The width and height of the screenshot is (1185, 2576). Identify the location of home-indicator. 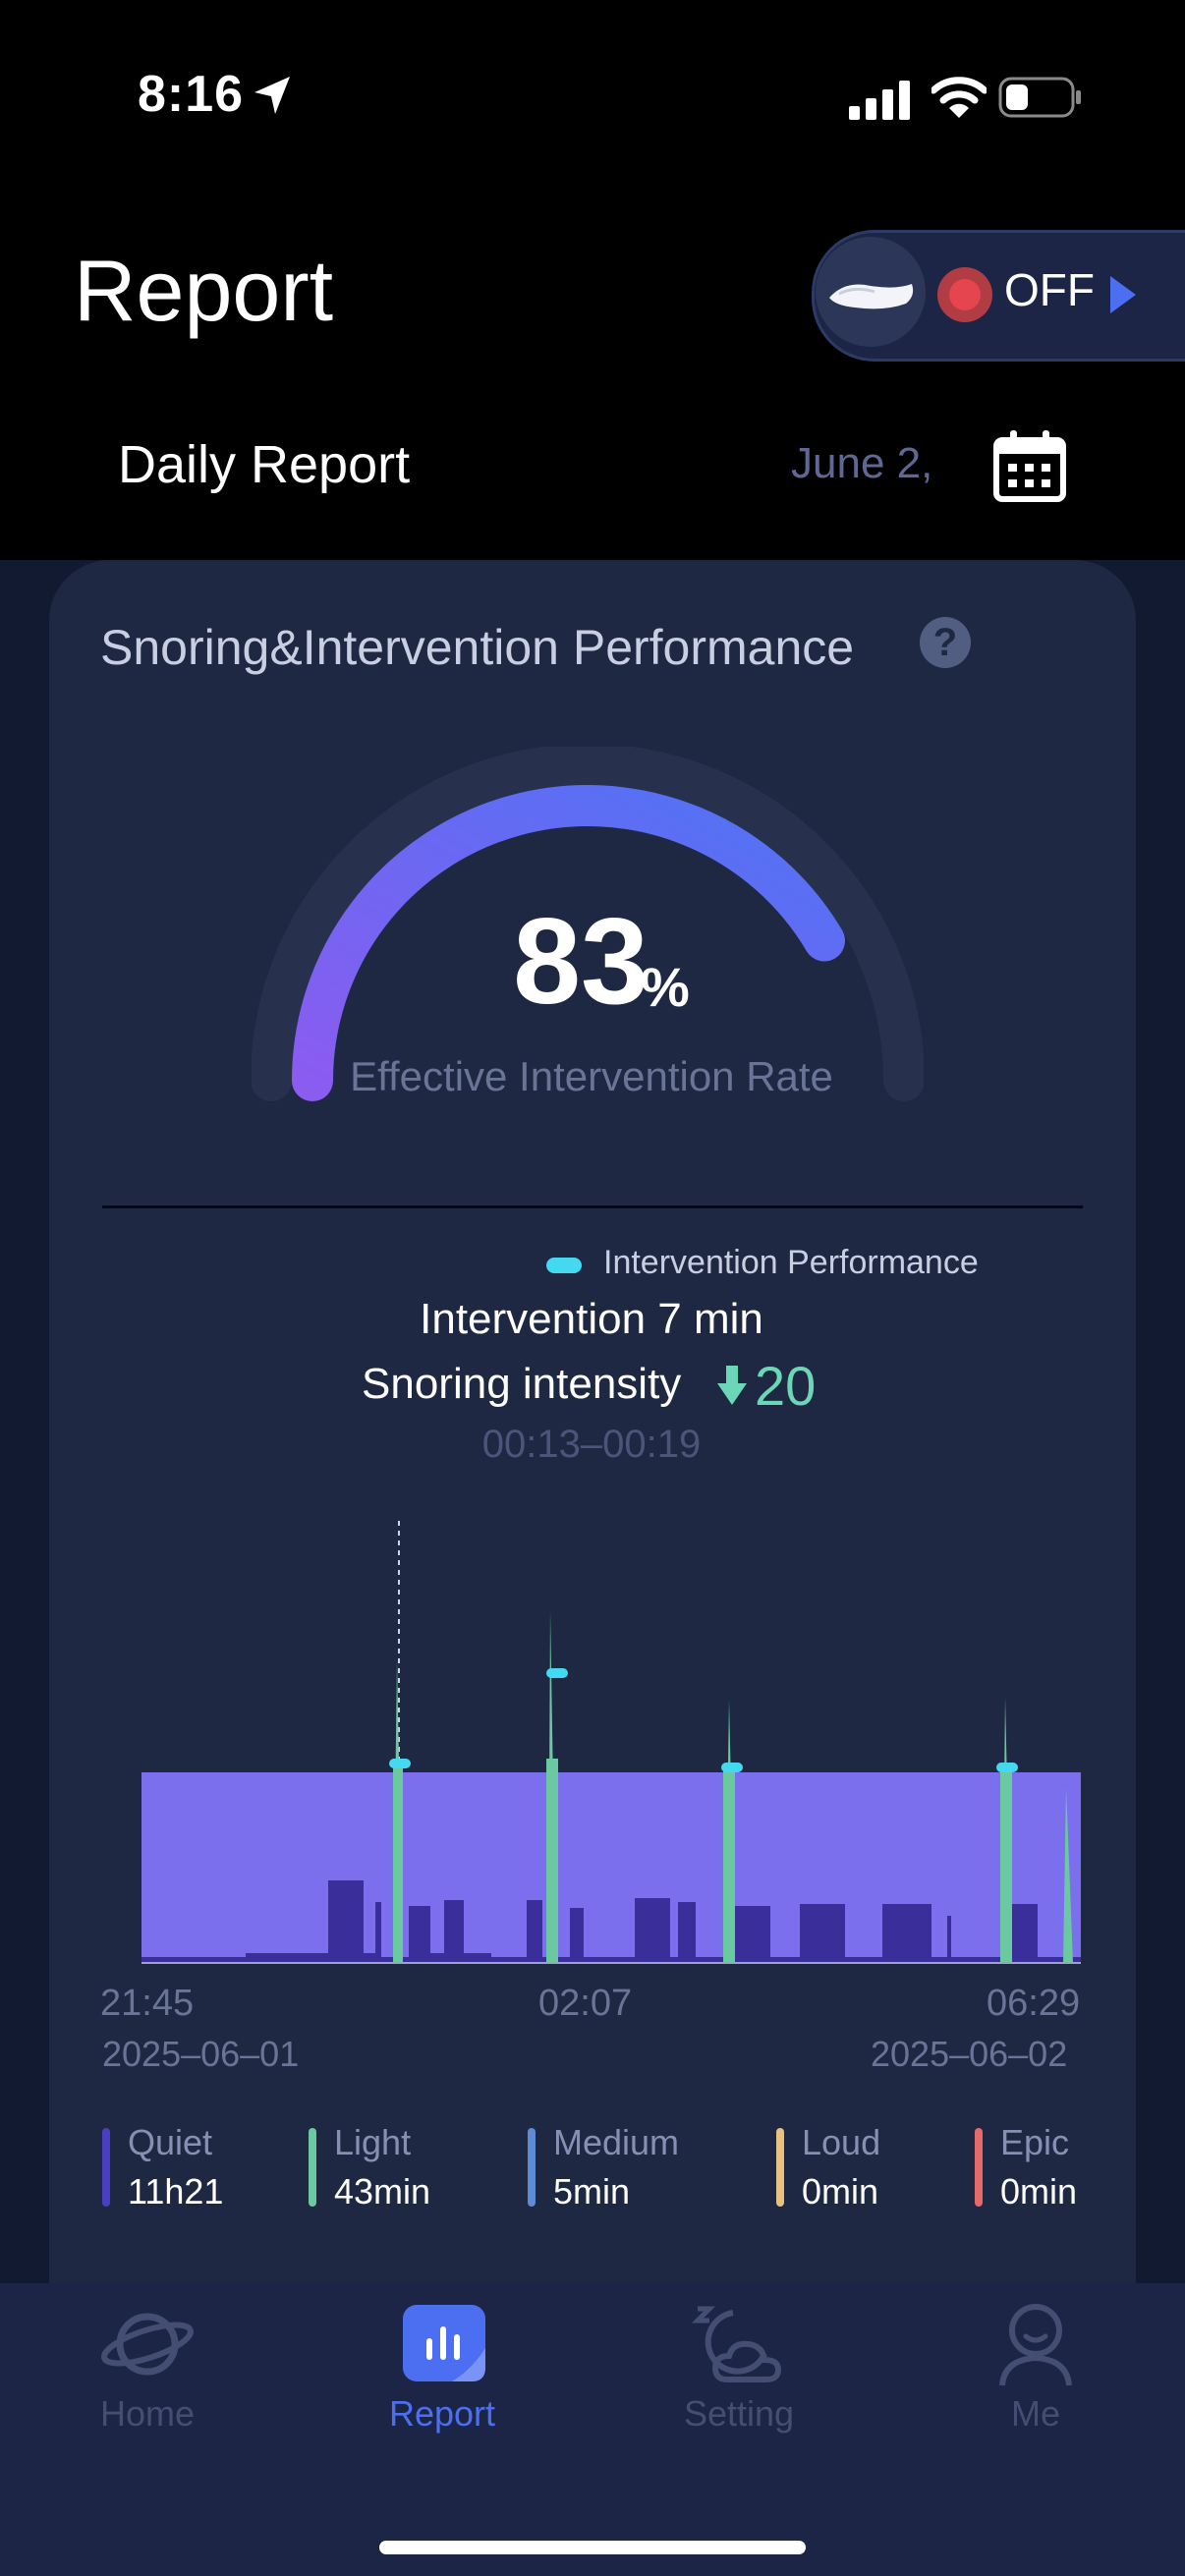
(592, 2547).